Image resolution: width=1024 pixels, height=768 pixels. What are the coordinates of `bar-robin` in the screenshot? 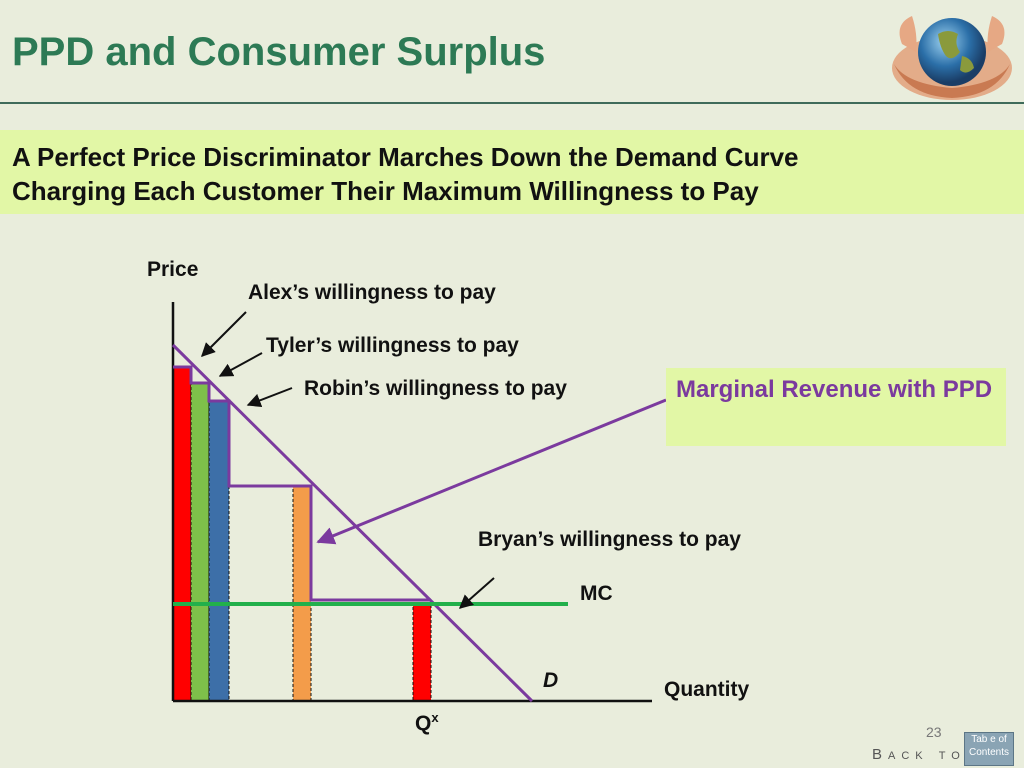 It's located at (219, 551).